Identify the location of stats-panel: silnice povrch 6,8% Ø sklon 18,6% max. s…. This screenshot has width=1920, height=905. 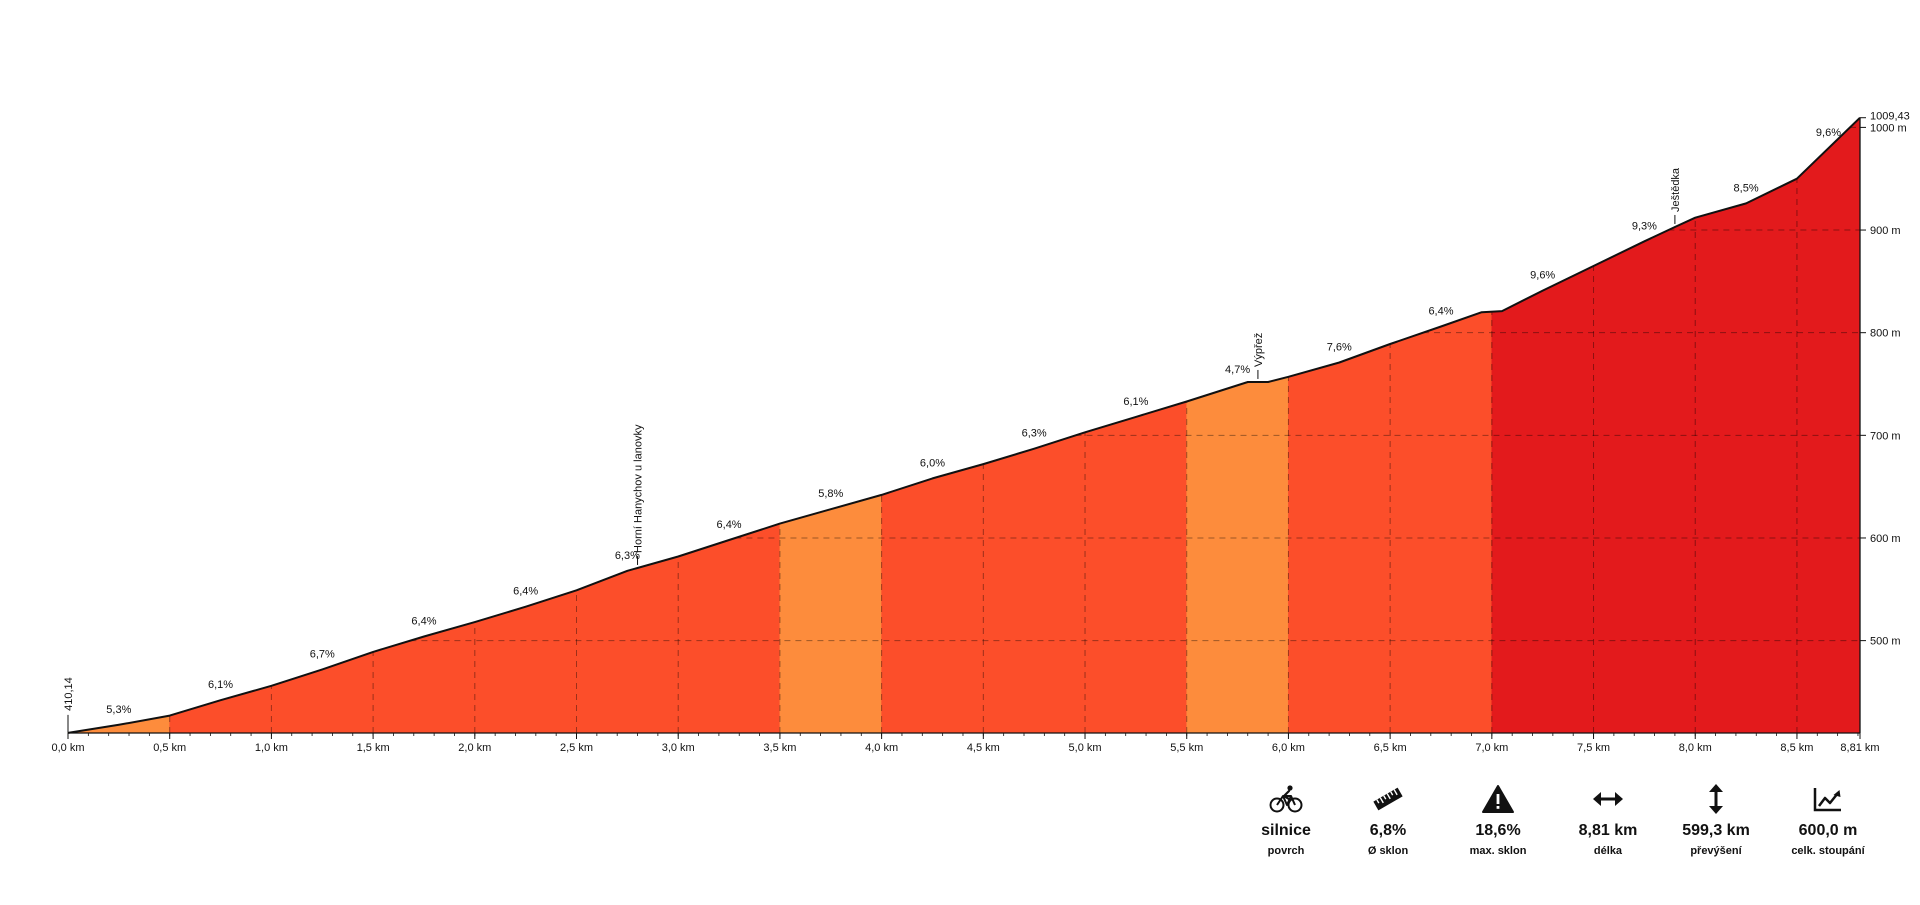
(1570, 837).